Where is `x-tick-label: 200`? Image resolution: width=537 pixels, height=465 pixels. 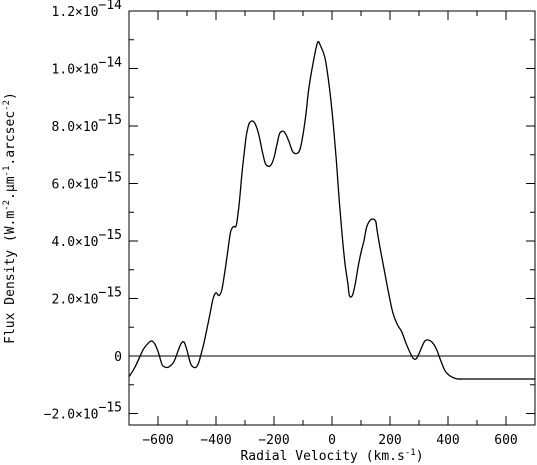
x-tick-label: 200 is located at coordinates (389, 440).